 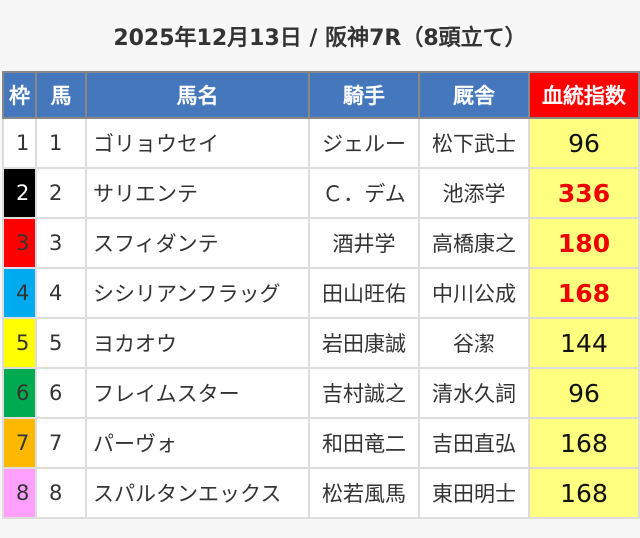 I want to click on table-row: 3 3 スフィダンテ 酒井学 高橋康之 180, so click(x=321, y=243).